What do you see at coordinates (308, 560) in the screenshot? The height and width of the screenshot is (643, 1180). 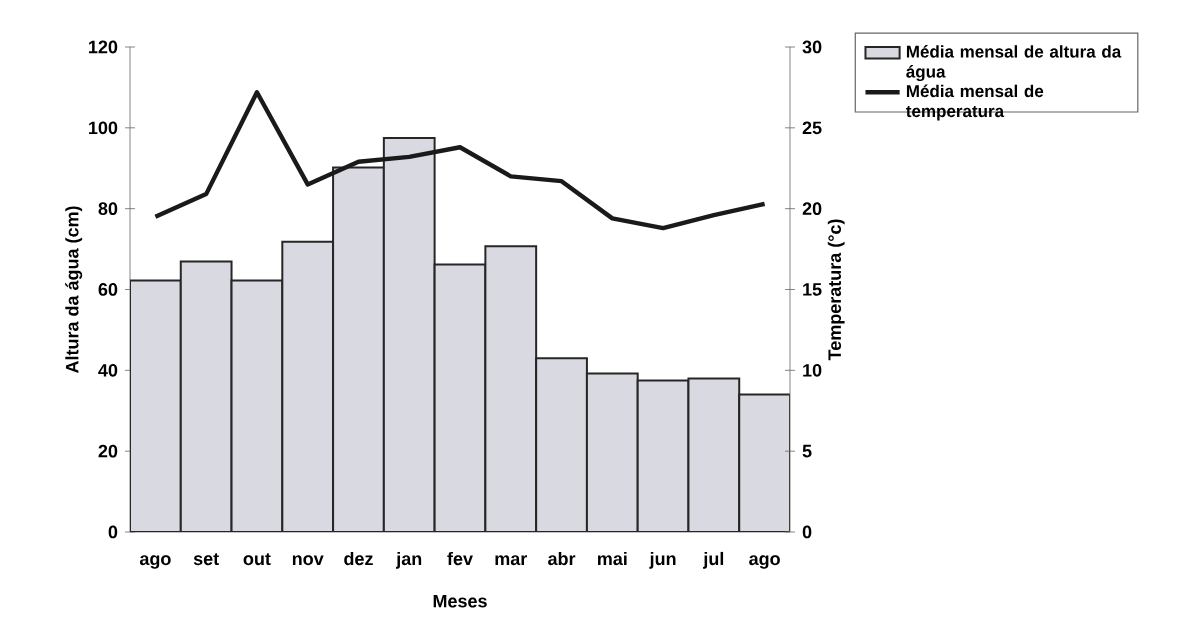 I see `x-tick-label: nov` at bounding box center [308, 560].